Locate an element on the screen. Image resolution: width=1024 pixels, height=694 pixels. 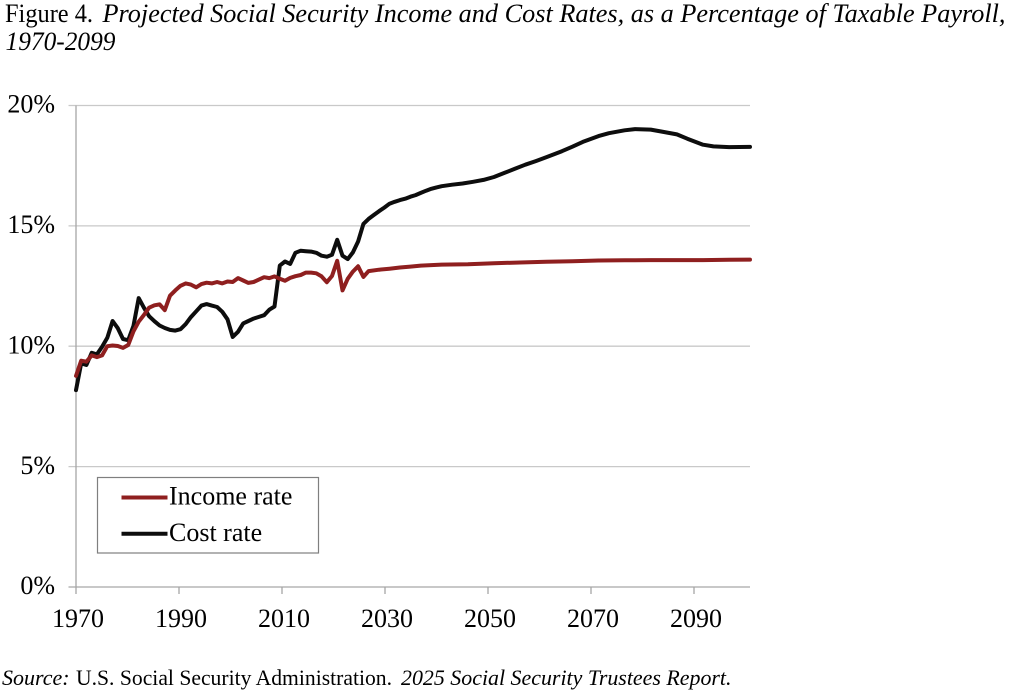
svg-text:2025 Social Security Trustees: 2025 Social Security Trustees Report. is located at coordinates (566, 677).